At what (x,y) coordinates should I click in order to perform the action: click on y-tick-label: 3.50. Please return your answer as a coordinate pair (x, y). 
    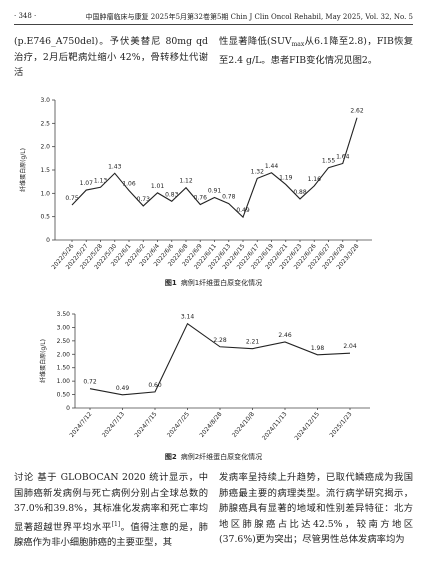
    Looking at the image, I should click on (64, 314).